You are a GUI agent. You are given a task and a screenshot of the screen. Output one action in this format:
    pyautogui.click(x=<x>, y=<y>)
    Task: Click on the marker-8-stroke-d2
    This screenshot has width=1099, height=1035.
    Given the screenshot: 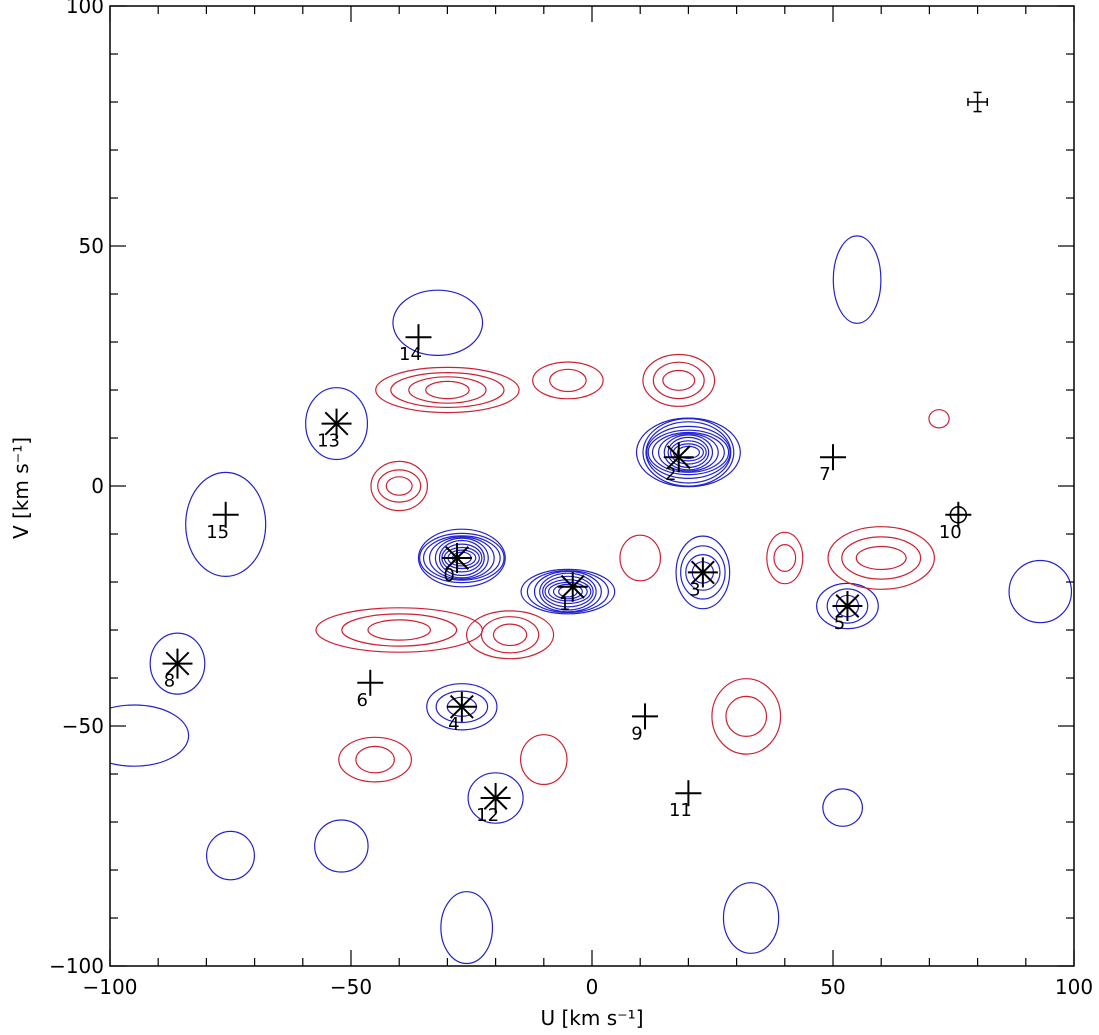 What is the action you would take?
    pyautogui.click(x=177, y=663)
    